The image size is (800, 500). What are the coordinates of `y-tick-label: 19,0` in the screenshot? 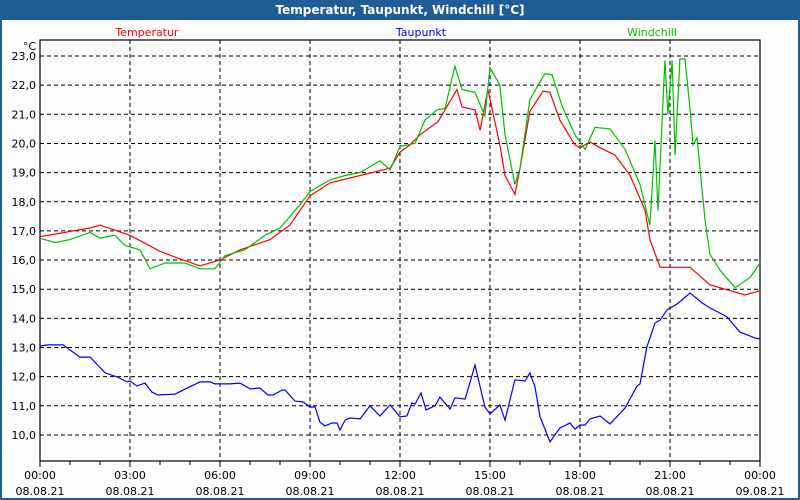 It's located at (24, 173).